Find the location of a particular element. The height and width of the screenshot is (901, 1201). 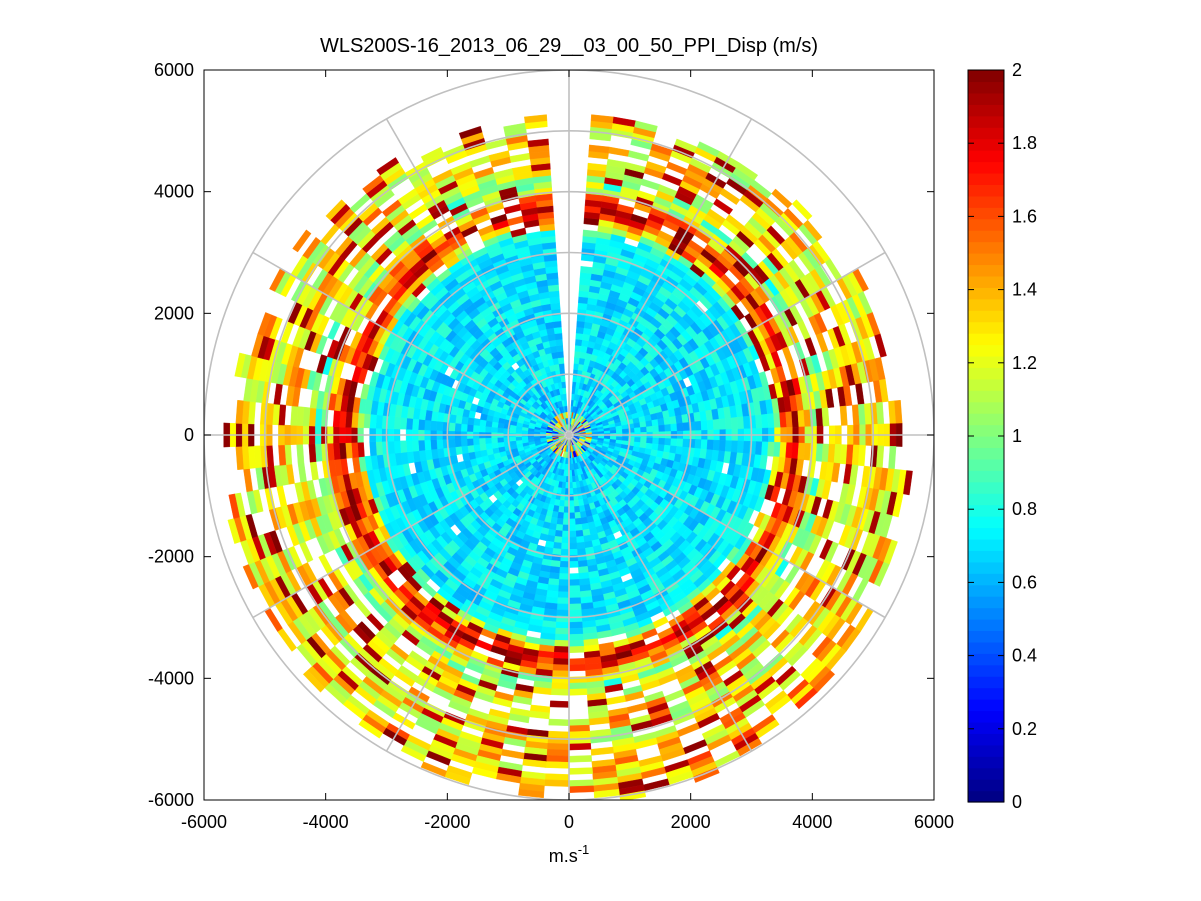

y-tick-label: -6000 is located at coordinates (171, 800).